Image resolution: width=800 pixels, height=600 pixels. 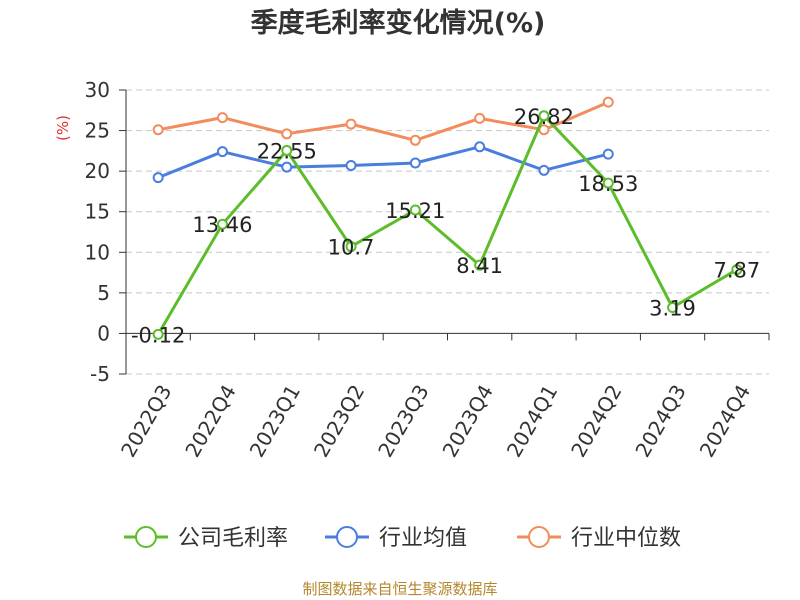 What do you see at coordinates (532, 421) in the screenshot?
I see `x-tick-label: 2024Q1` at bounding box center [532, 421].